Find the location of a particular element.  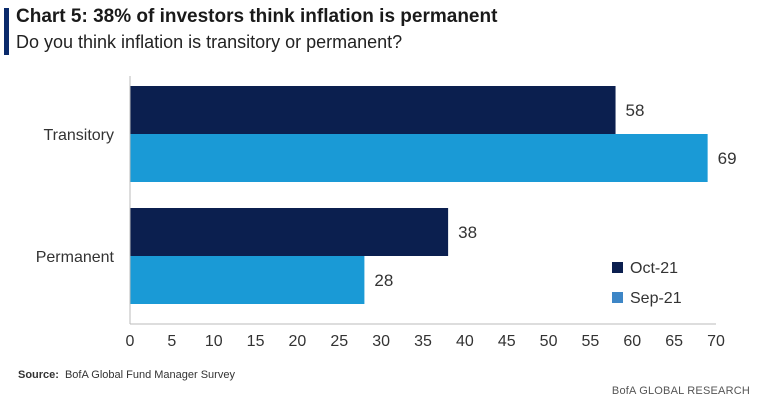

x-tick-label: 45 is located at coordinates (507, 341).